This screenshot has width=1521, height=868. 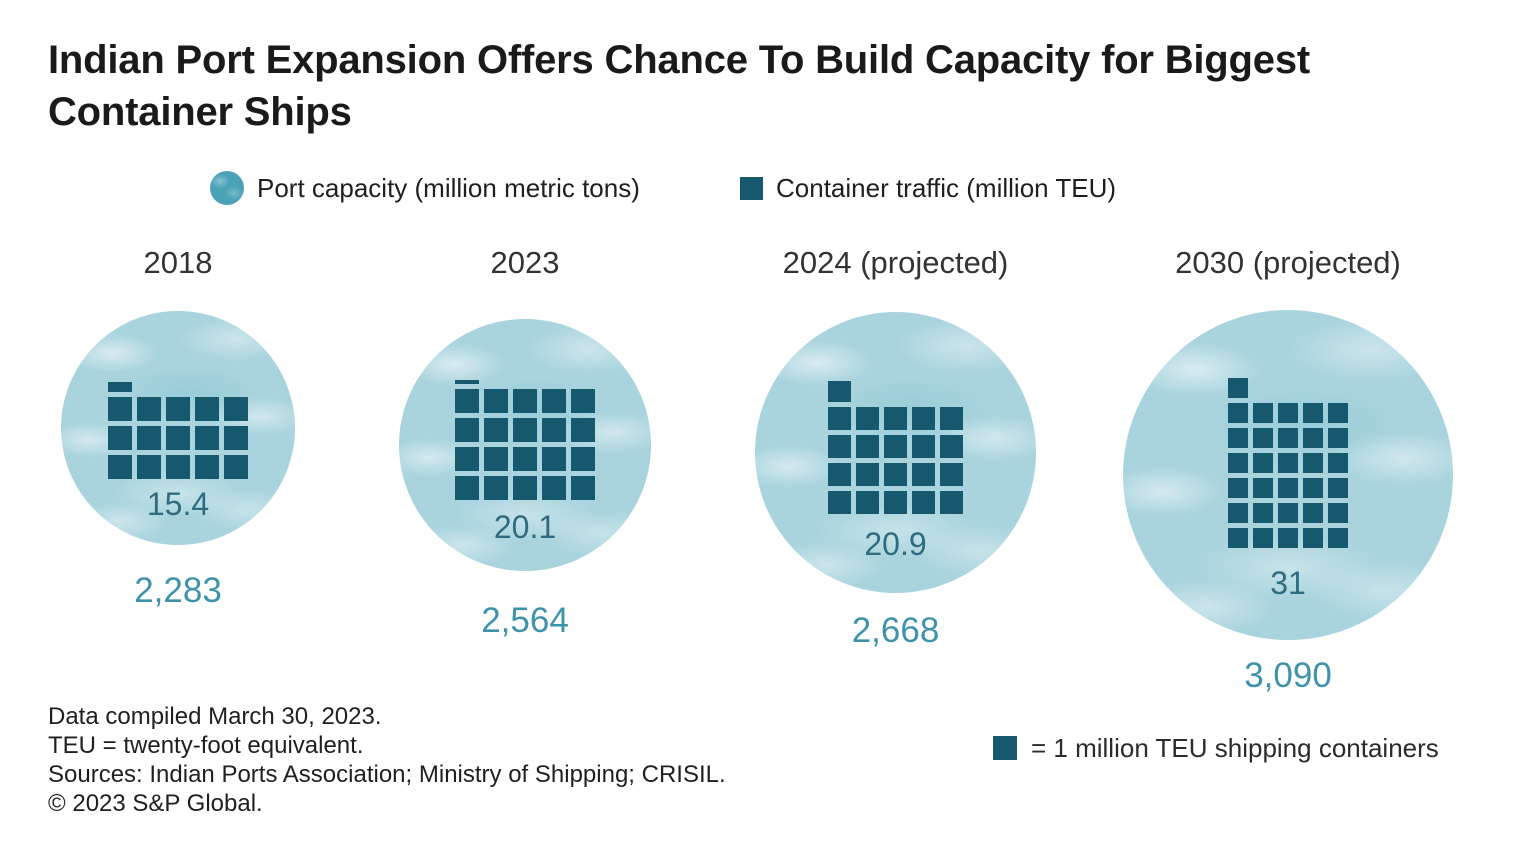 I want to click on note-teu-definition: TEU = twenty-foot equivalent., so click(x=206, y=745).